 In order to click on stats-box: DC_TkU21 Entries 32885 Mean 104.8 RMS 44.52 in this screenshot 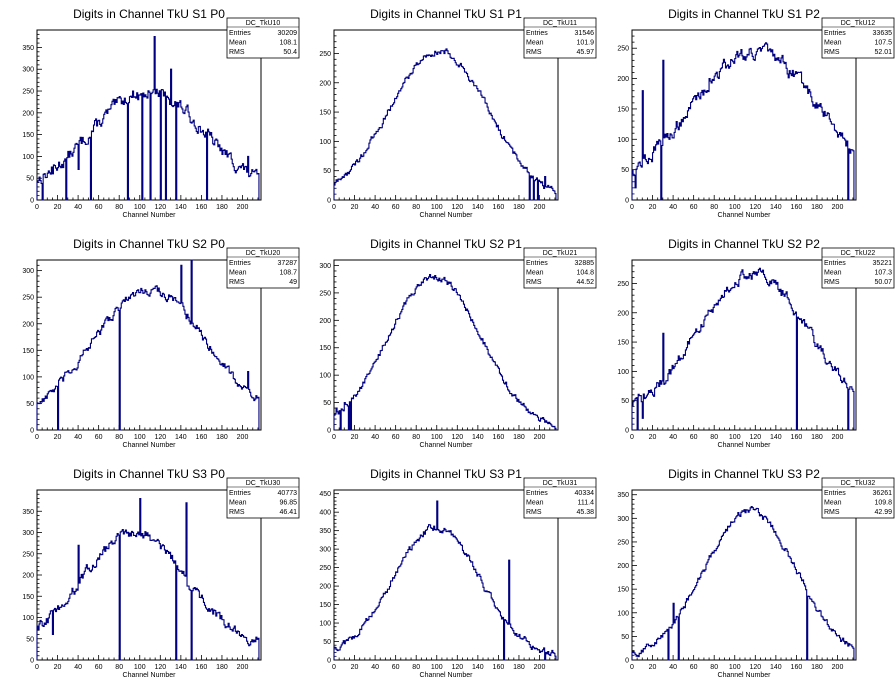, I will do `click(560, 268)`.